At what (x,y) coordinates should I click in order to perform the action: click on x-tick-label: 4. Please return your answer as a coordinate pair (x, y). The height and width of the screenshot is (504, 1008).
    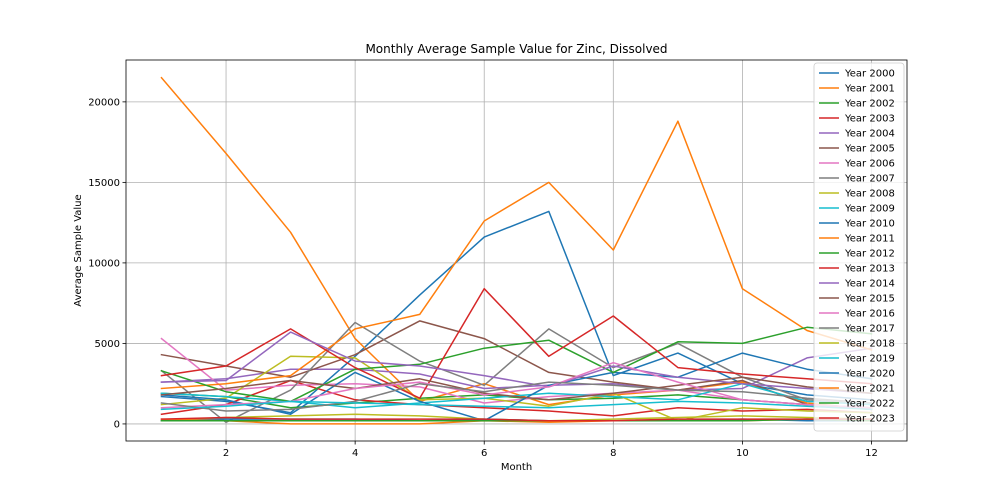
    Looking at the image, I should click on (355, 453).